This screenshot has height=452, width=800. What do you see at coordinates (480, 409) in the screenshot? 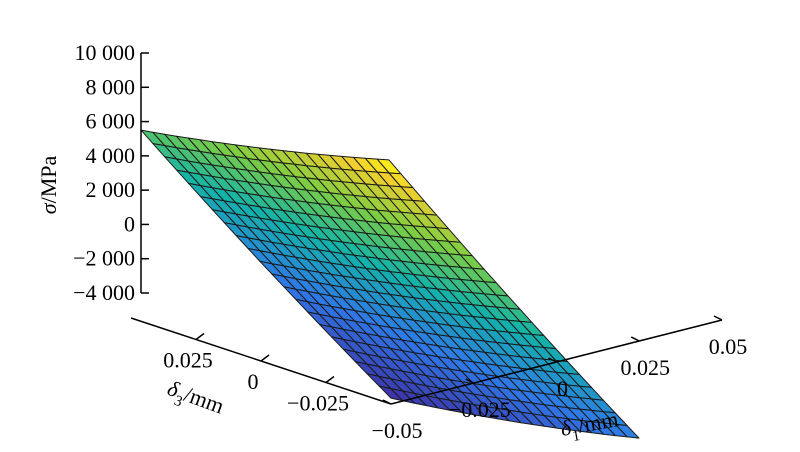
I see `x-axis-tick-label: −0.025` at bounding box center [480, 409].